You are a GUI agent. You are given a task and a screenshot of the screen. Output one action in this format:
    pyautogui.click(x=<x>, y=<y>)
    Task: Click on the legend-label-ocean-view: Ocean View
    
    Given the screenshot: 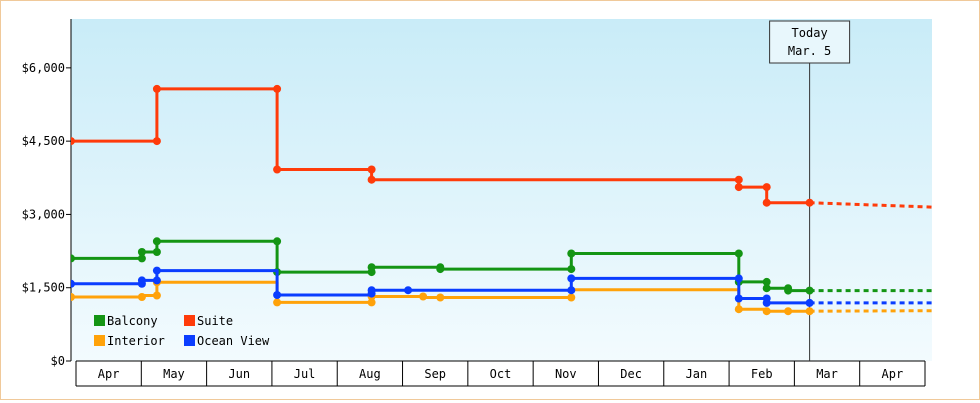 What is the action you would take?
    pyautogui.click(x=233, y=341)
    